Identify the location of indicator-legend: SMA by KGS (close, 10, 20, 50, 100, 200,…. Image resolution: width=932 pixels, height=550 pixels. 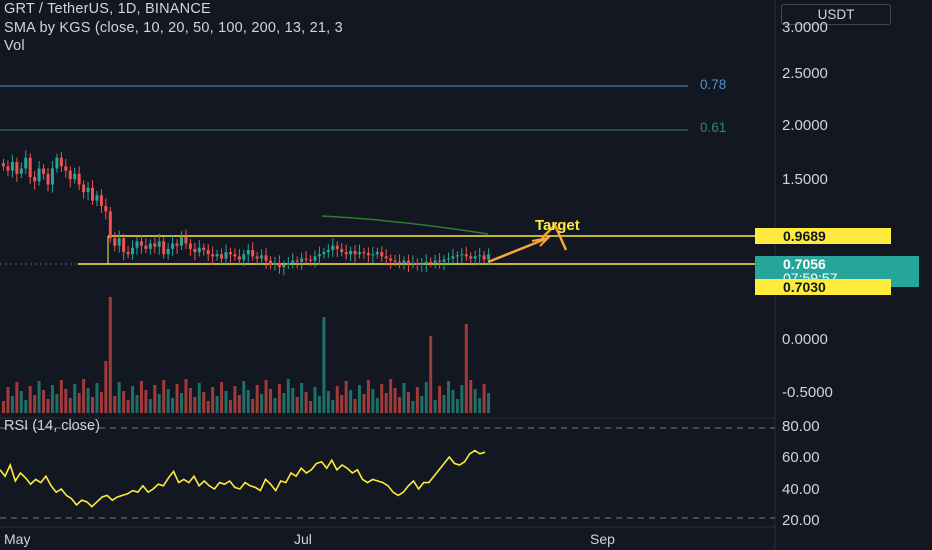
(173, 28).